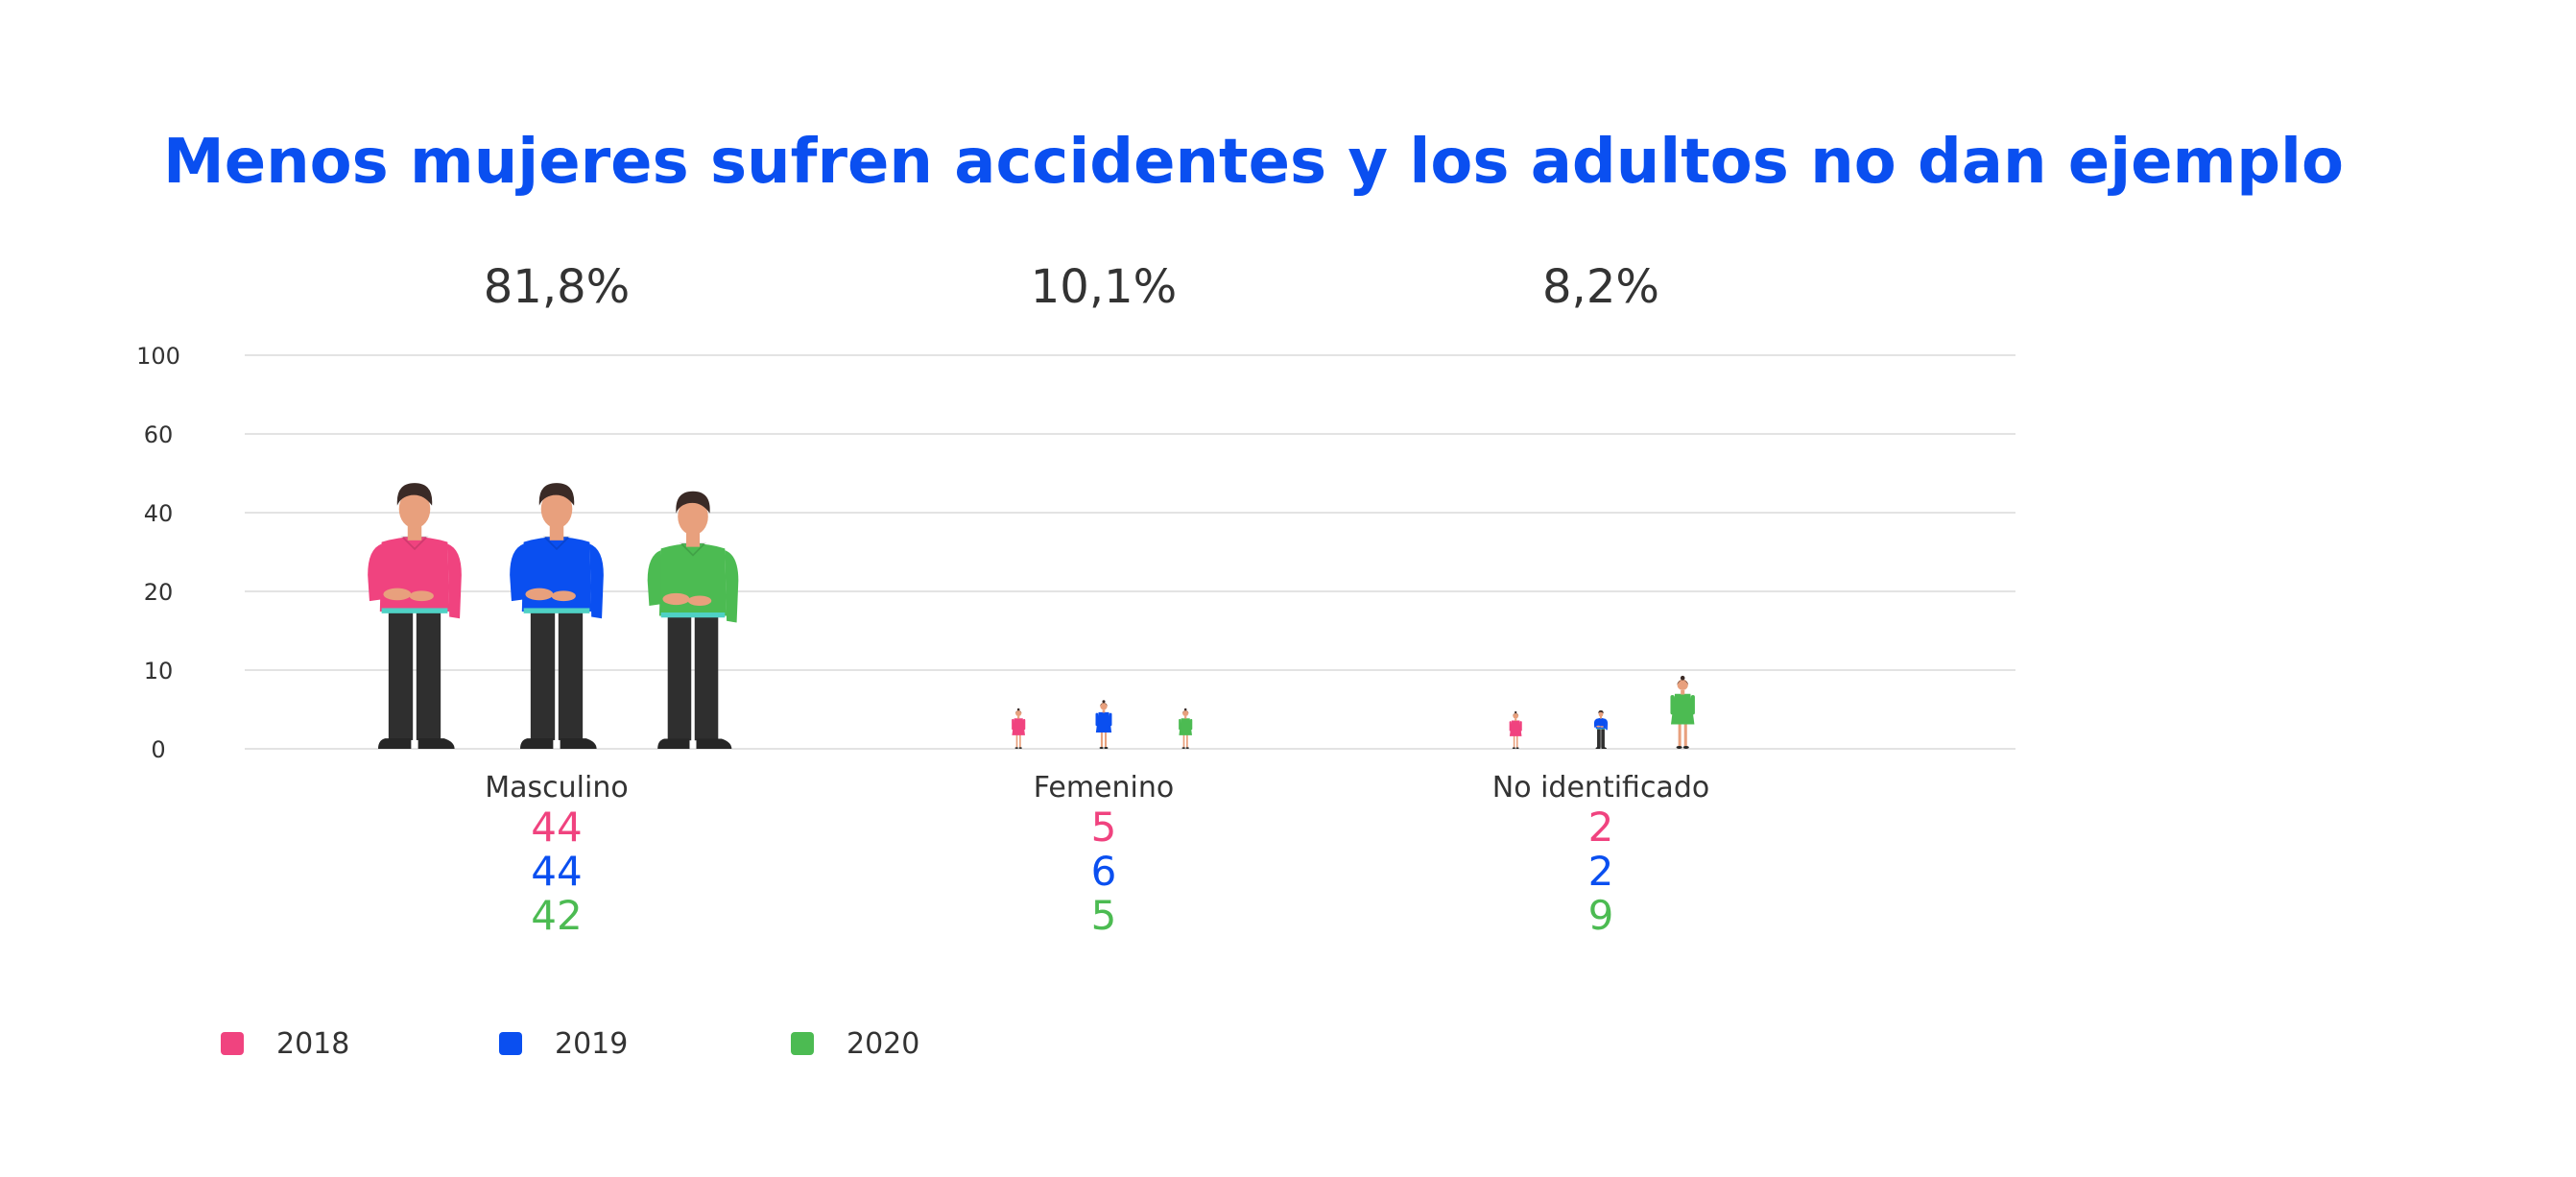 The image size is (2576, 1177). I want to click on legend-item-2020: 2020, so click(855, 1044).